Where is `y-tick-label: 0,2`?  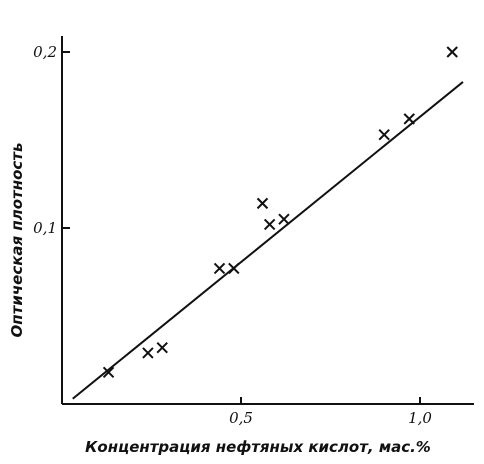 y-tick-label: 0,2 is located at coordinates (45, 52).